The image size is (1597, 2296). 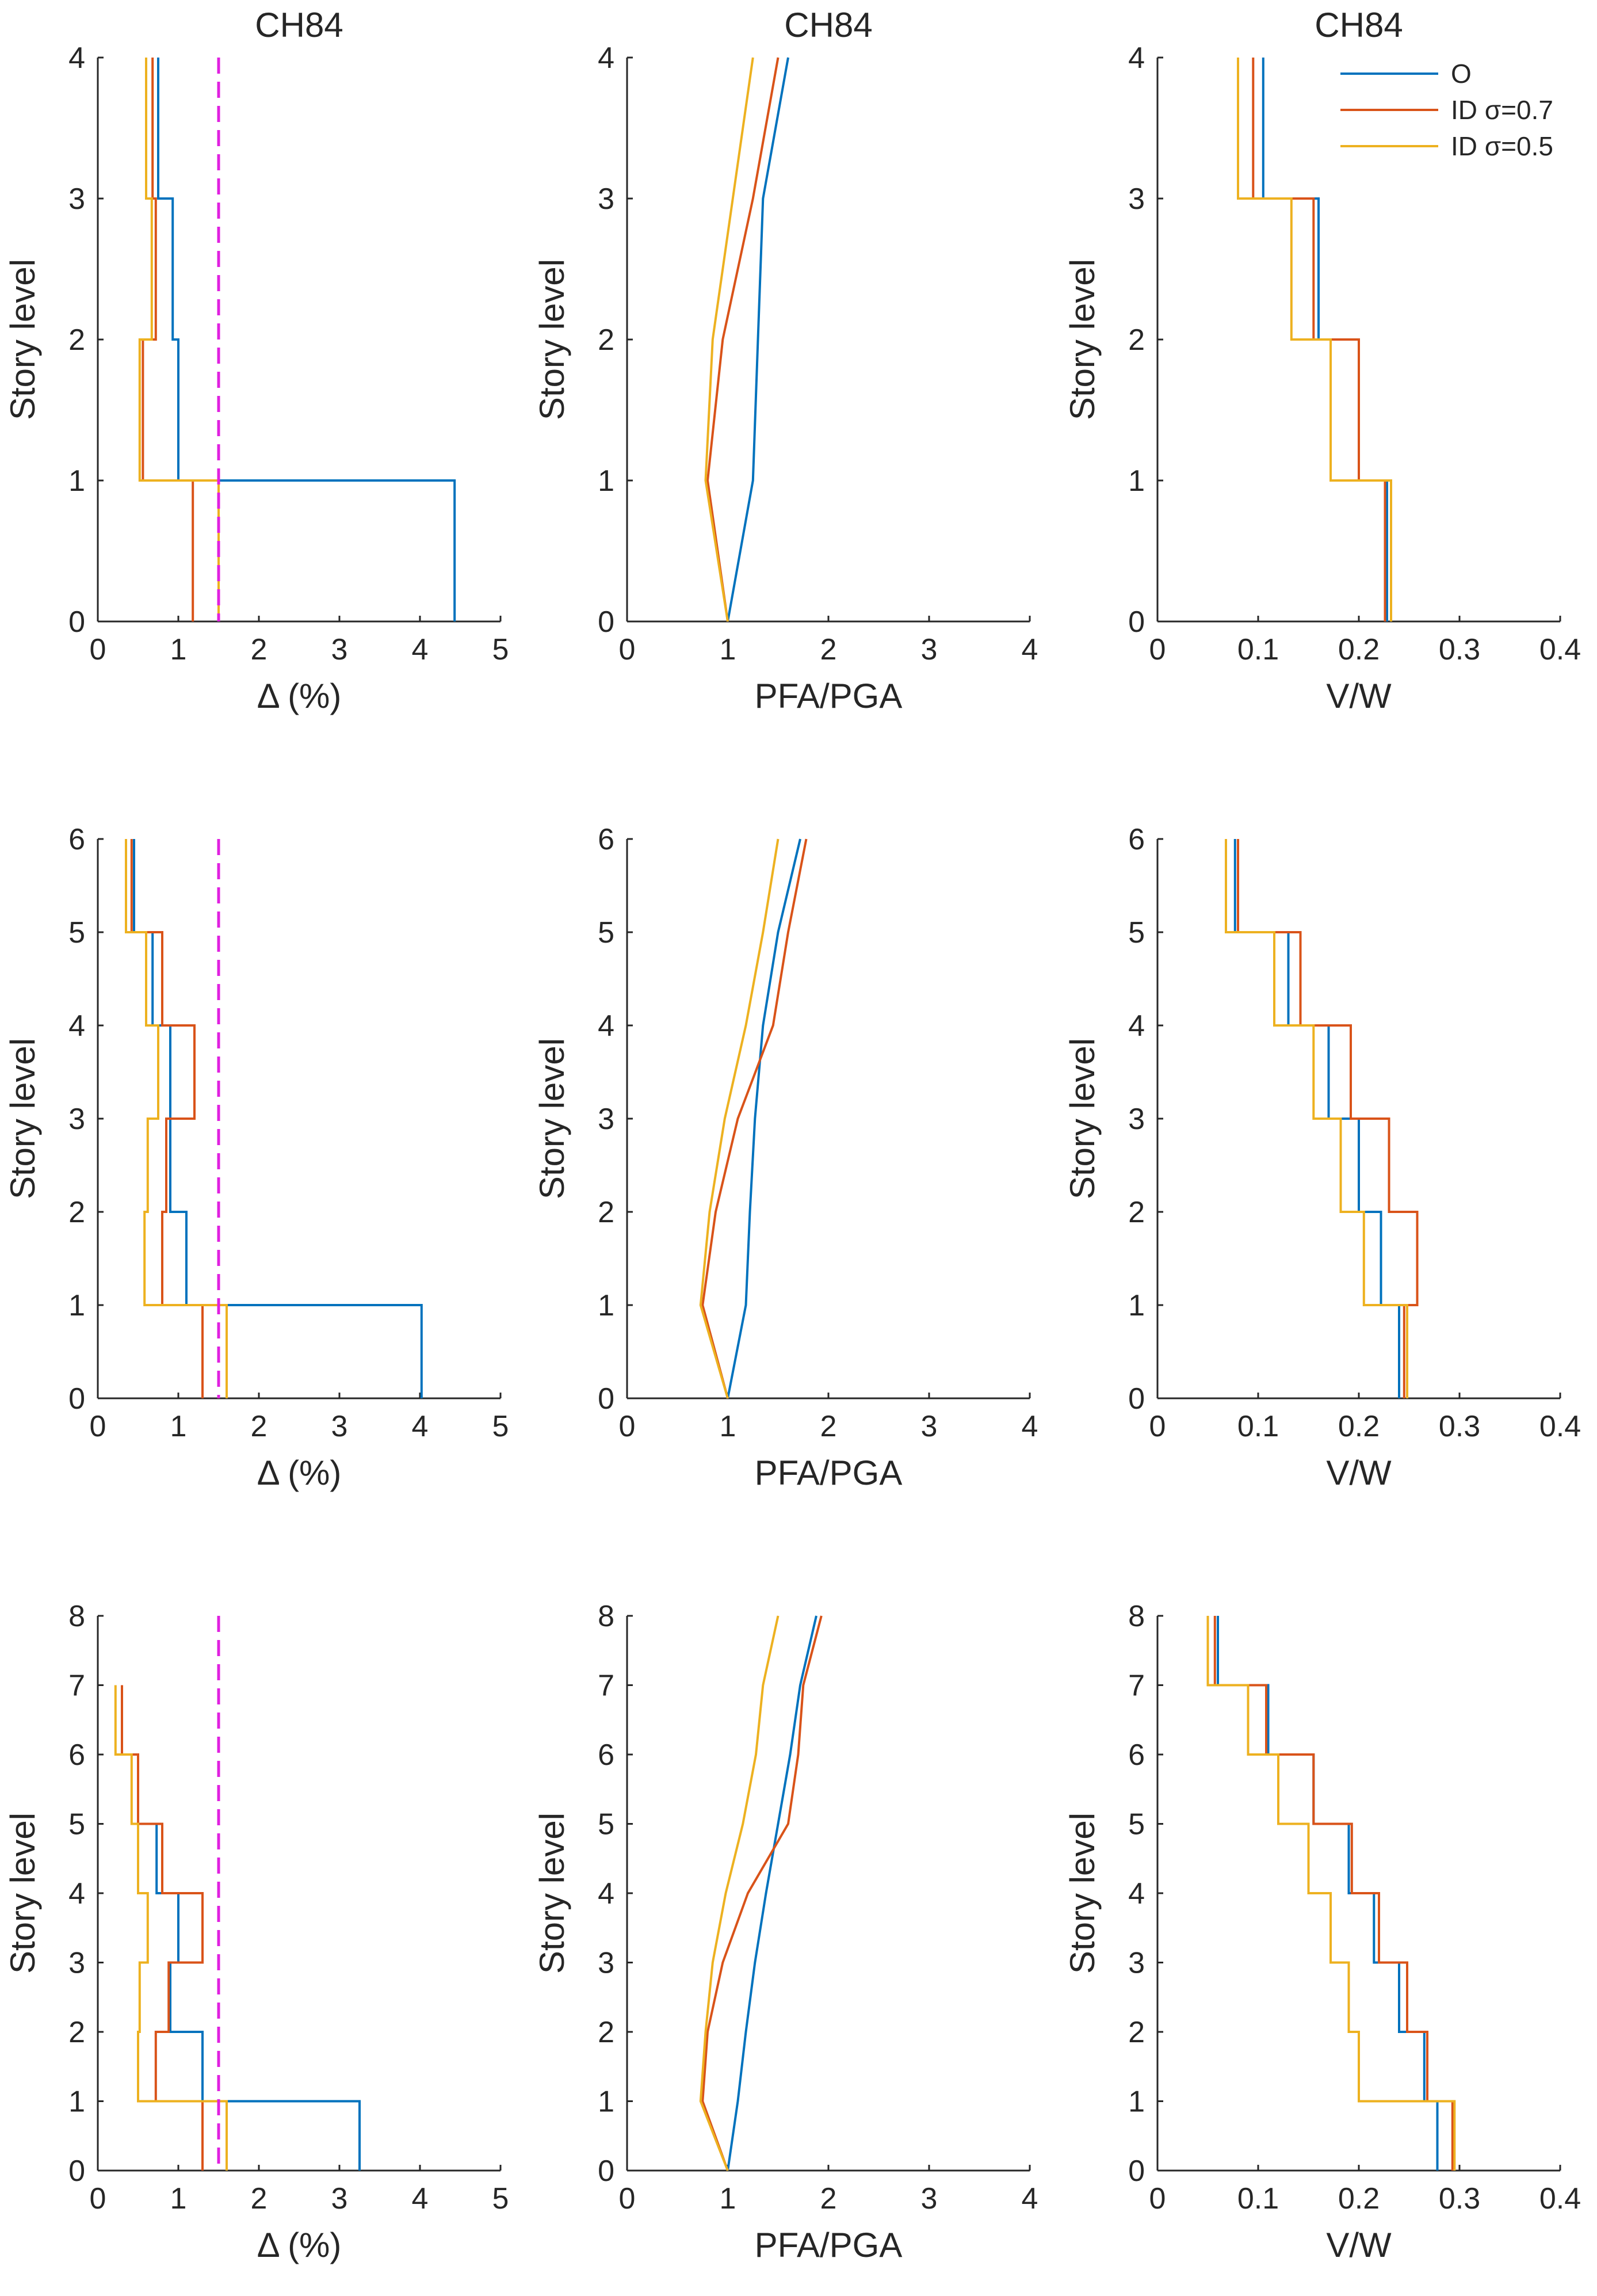 What do you see at coordinates (299, 696) in the screenshot?
I see `x-axis-label: Δ (%)` at bounding box center [299, 696].